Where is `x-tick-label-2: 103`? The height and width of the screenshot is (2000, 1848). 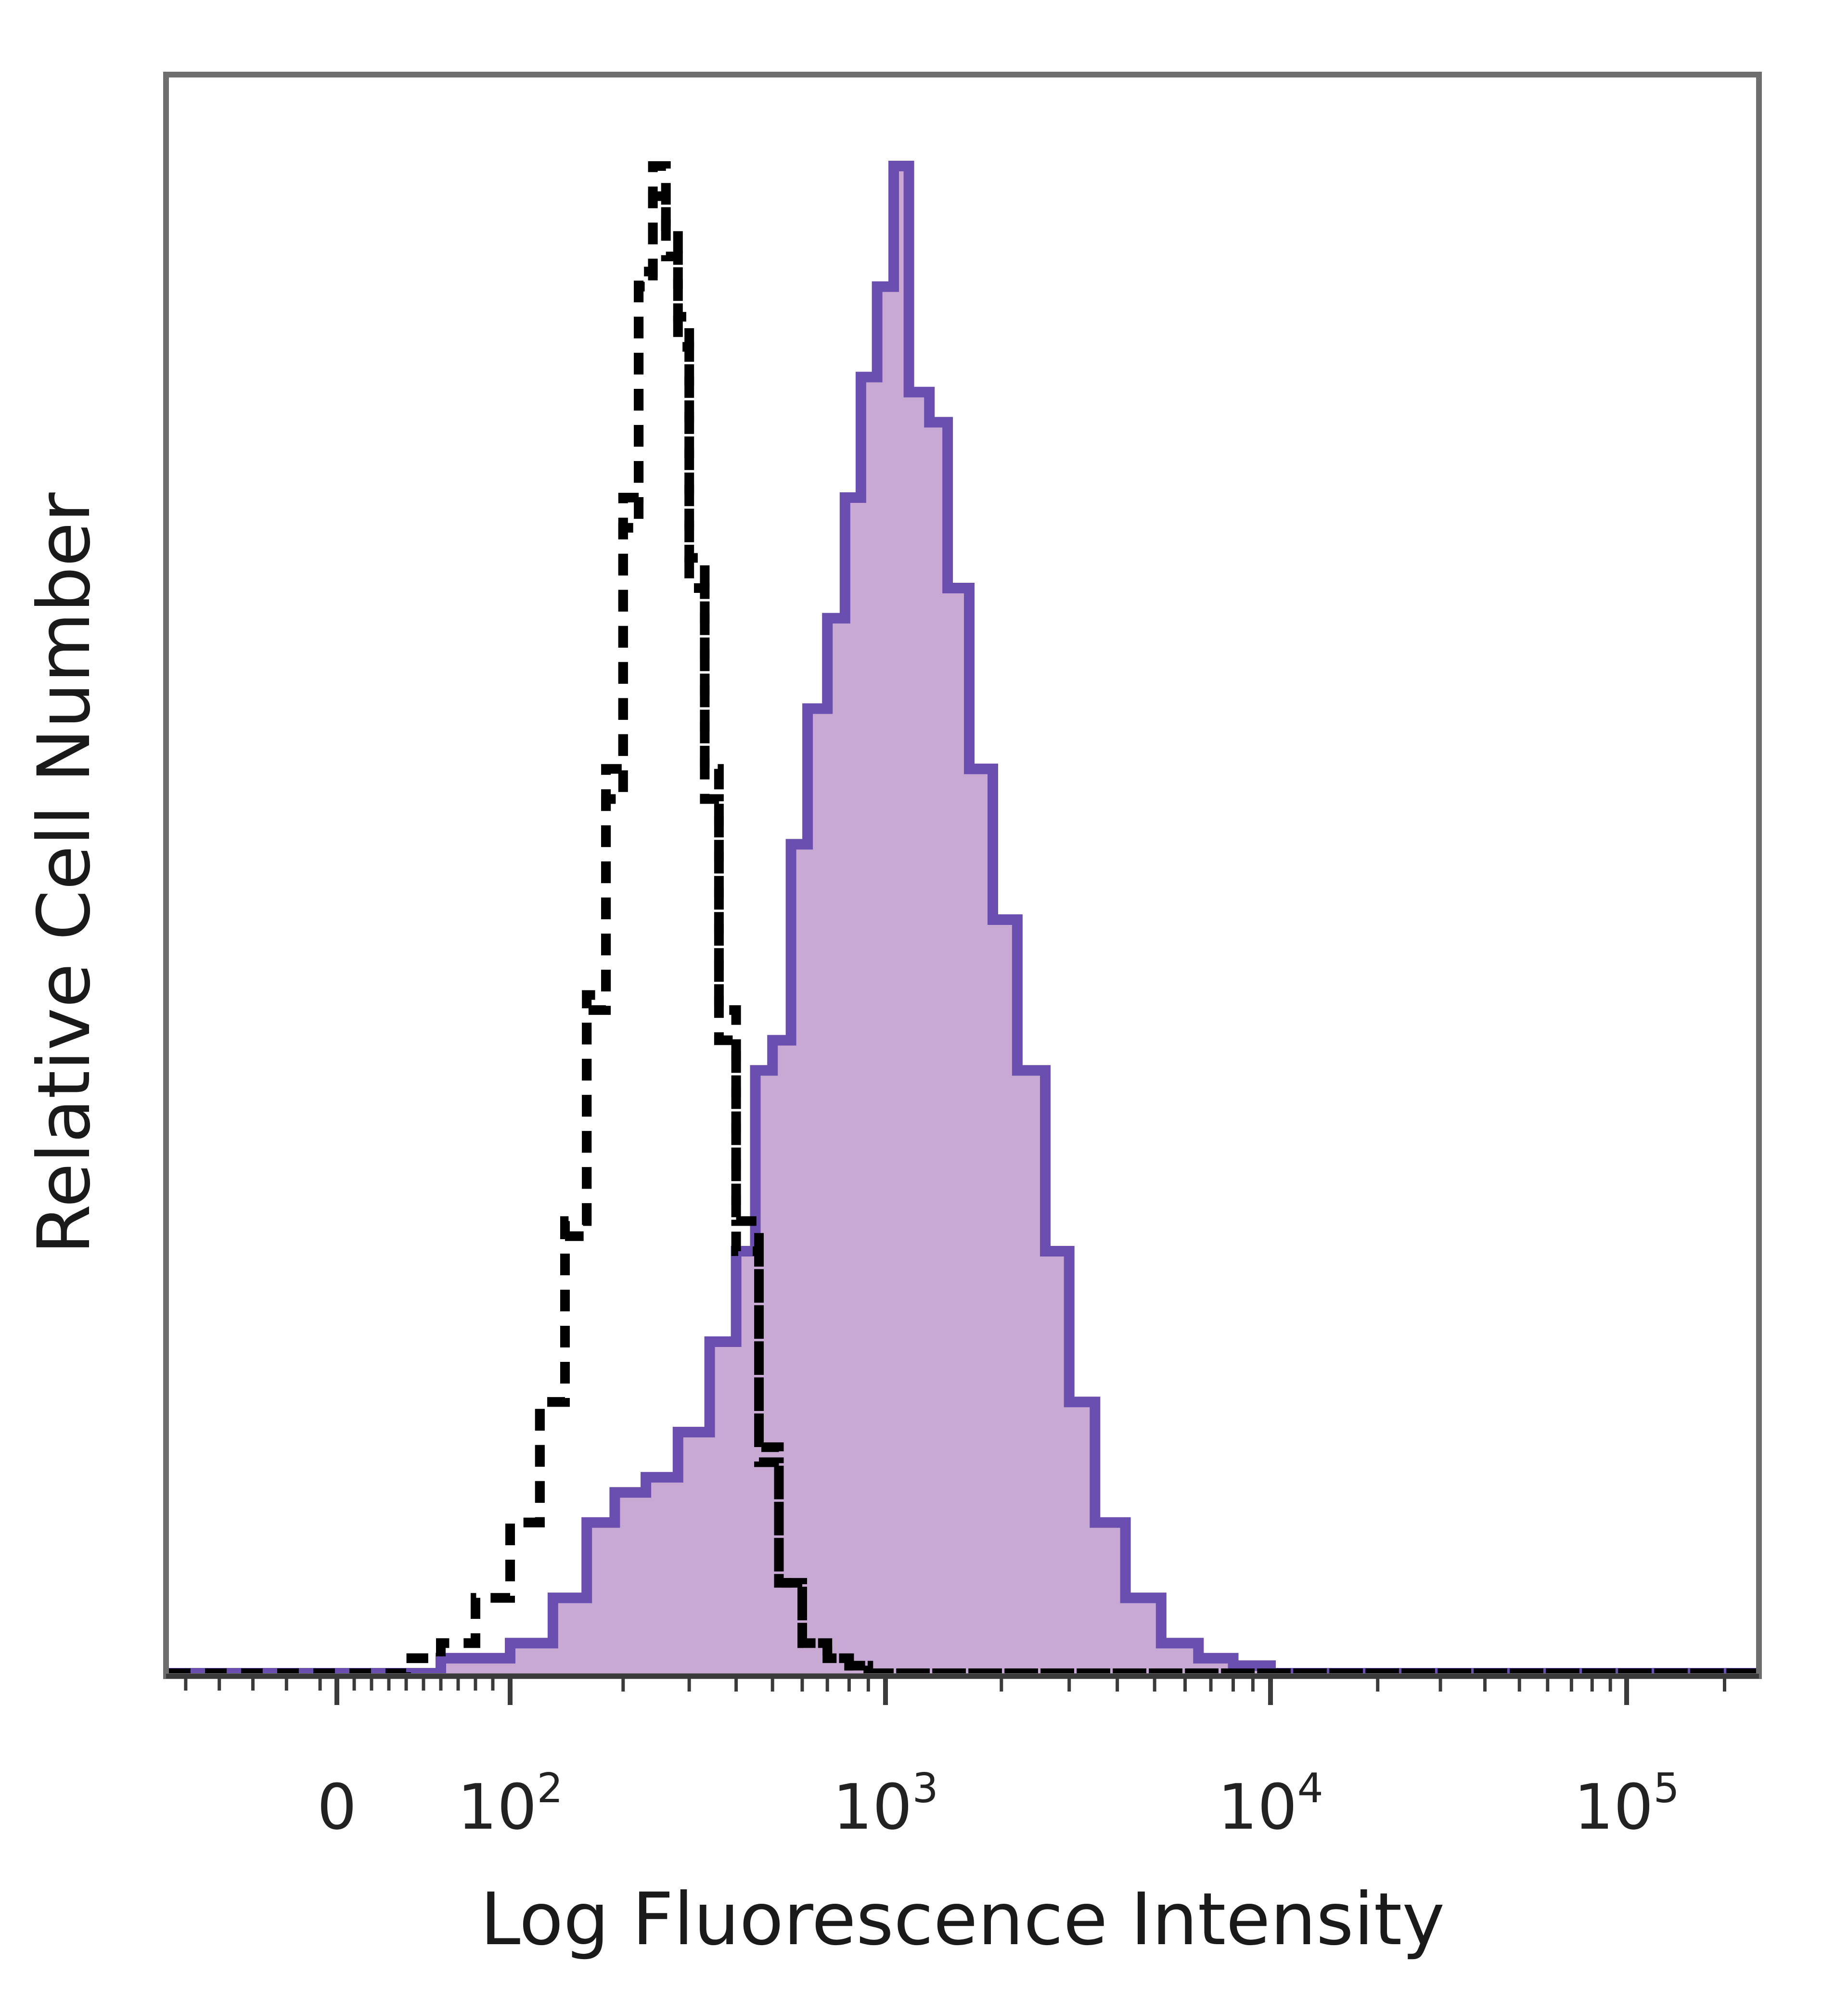 x-tick-label-2: 103 is located at coordinates (885, 1804).